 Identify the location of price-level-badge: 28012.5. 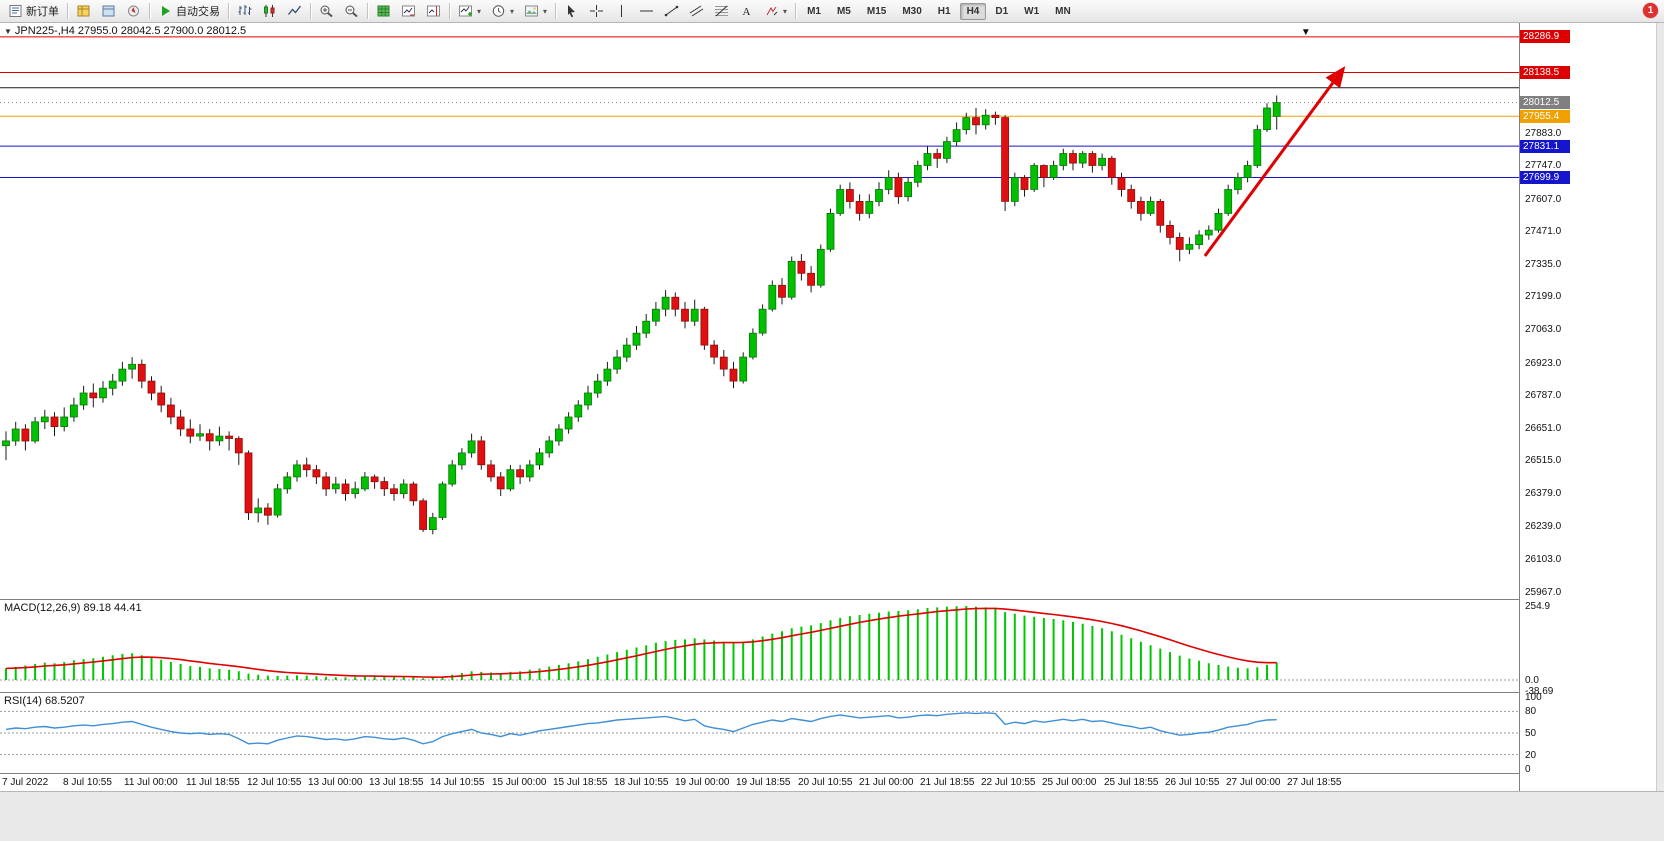
(1545, 102).